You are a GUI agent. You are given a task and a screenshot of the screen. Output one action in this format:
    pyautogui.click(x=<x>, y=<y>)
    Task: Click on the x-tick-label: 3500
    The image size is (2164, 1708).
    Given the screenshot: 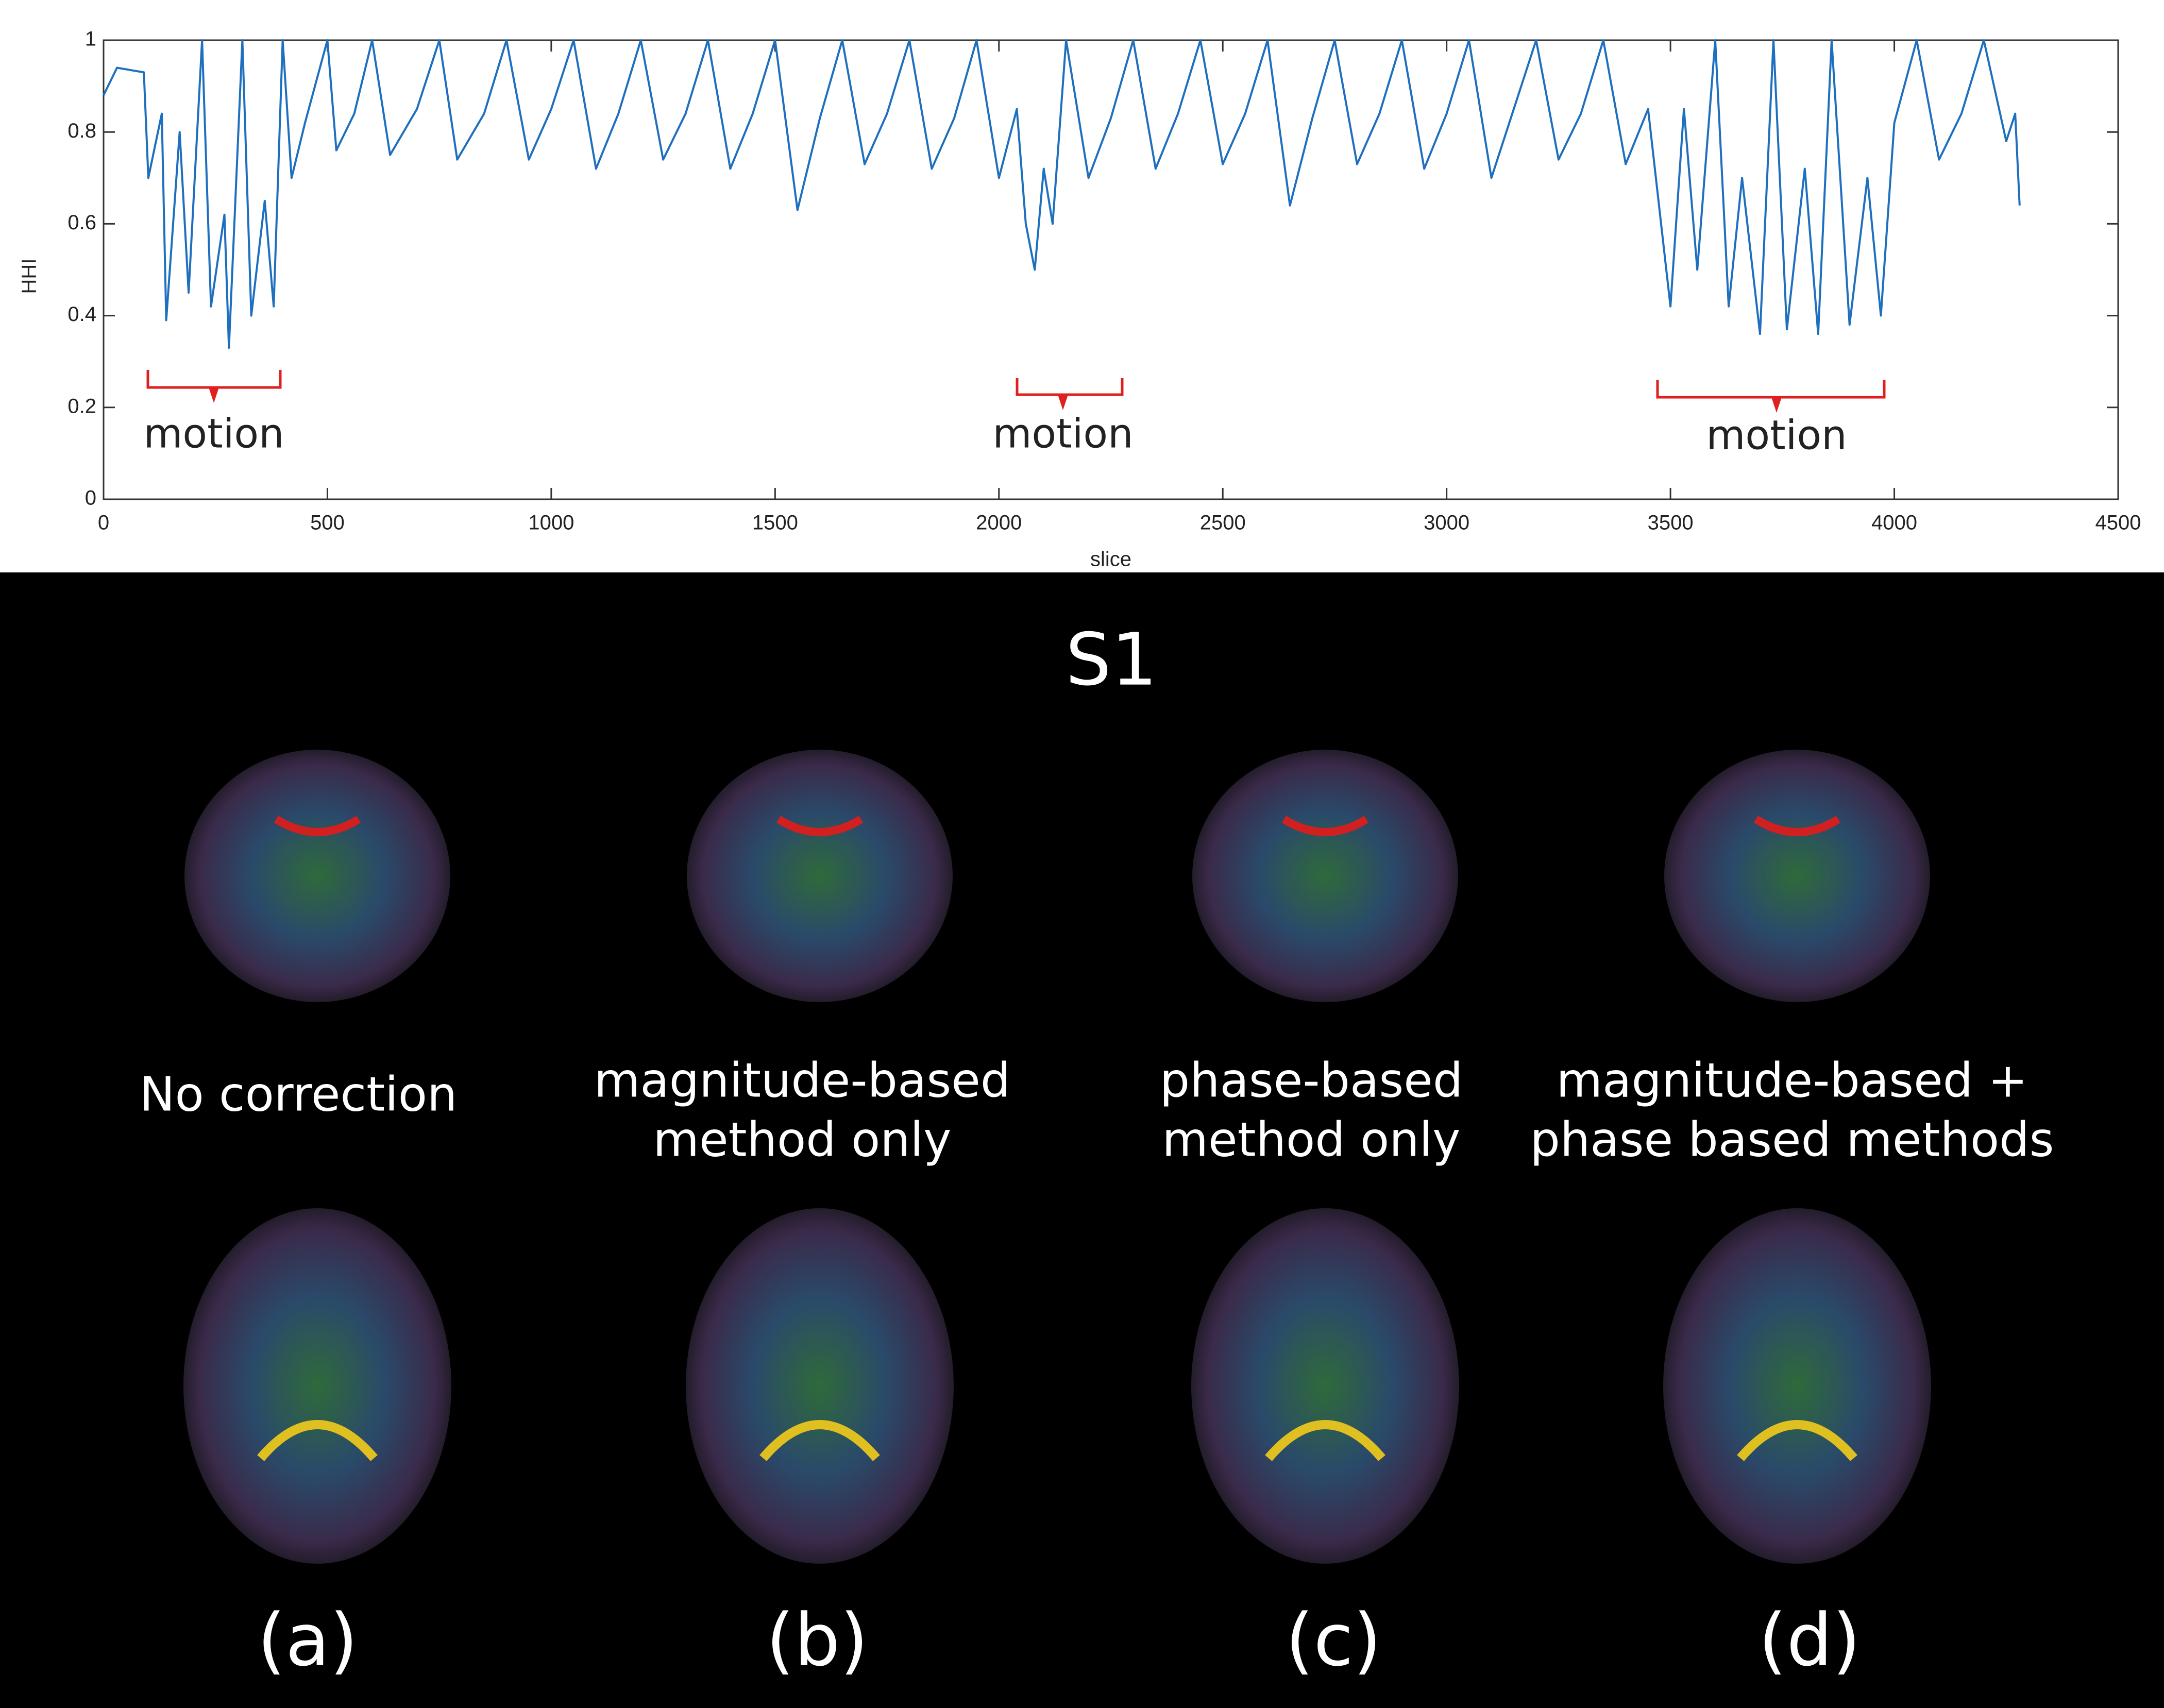 What is the action you would take?
    pyautogui.click(x=1671, y=523)
    